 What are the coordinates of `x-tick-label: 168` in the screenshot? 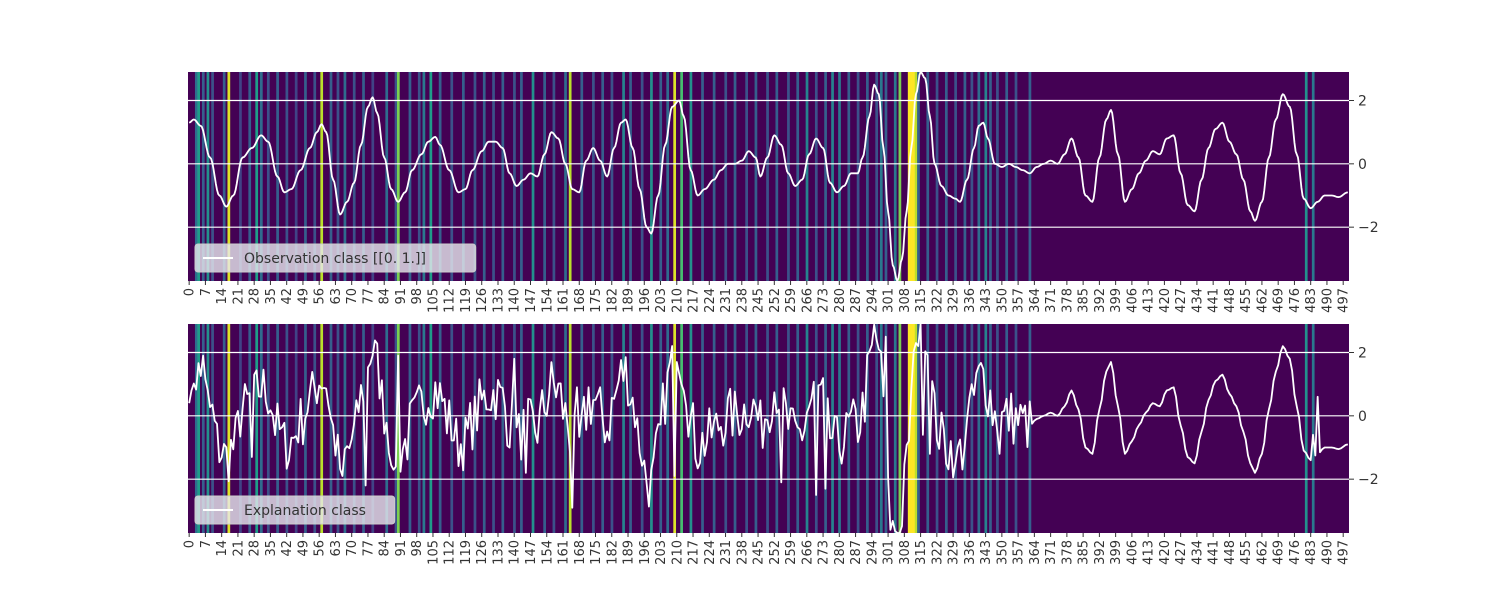 It's located at (580, 300).